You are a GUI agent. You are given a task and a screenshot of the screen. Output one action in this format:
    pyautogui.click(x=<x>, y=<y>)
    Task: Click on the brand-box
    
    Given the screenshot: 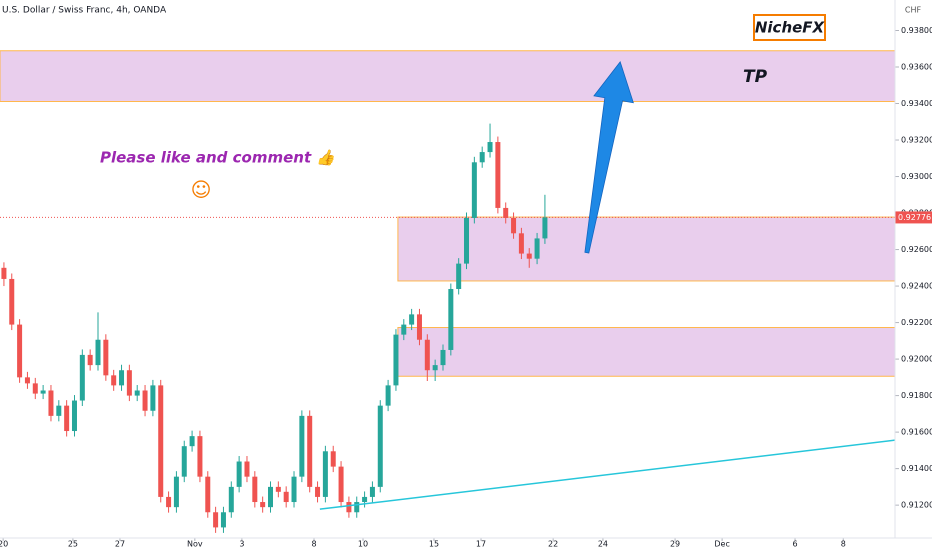 What is the action you would take?
    pyautogui.click(x=789, y=27)
    